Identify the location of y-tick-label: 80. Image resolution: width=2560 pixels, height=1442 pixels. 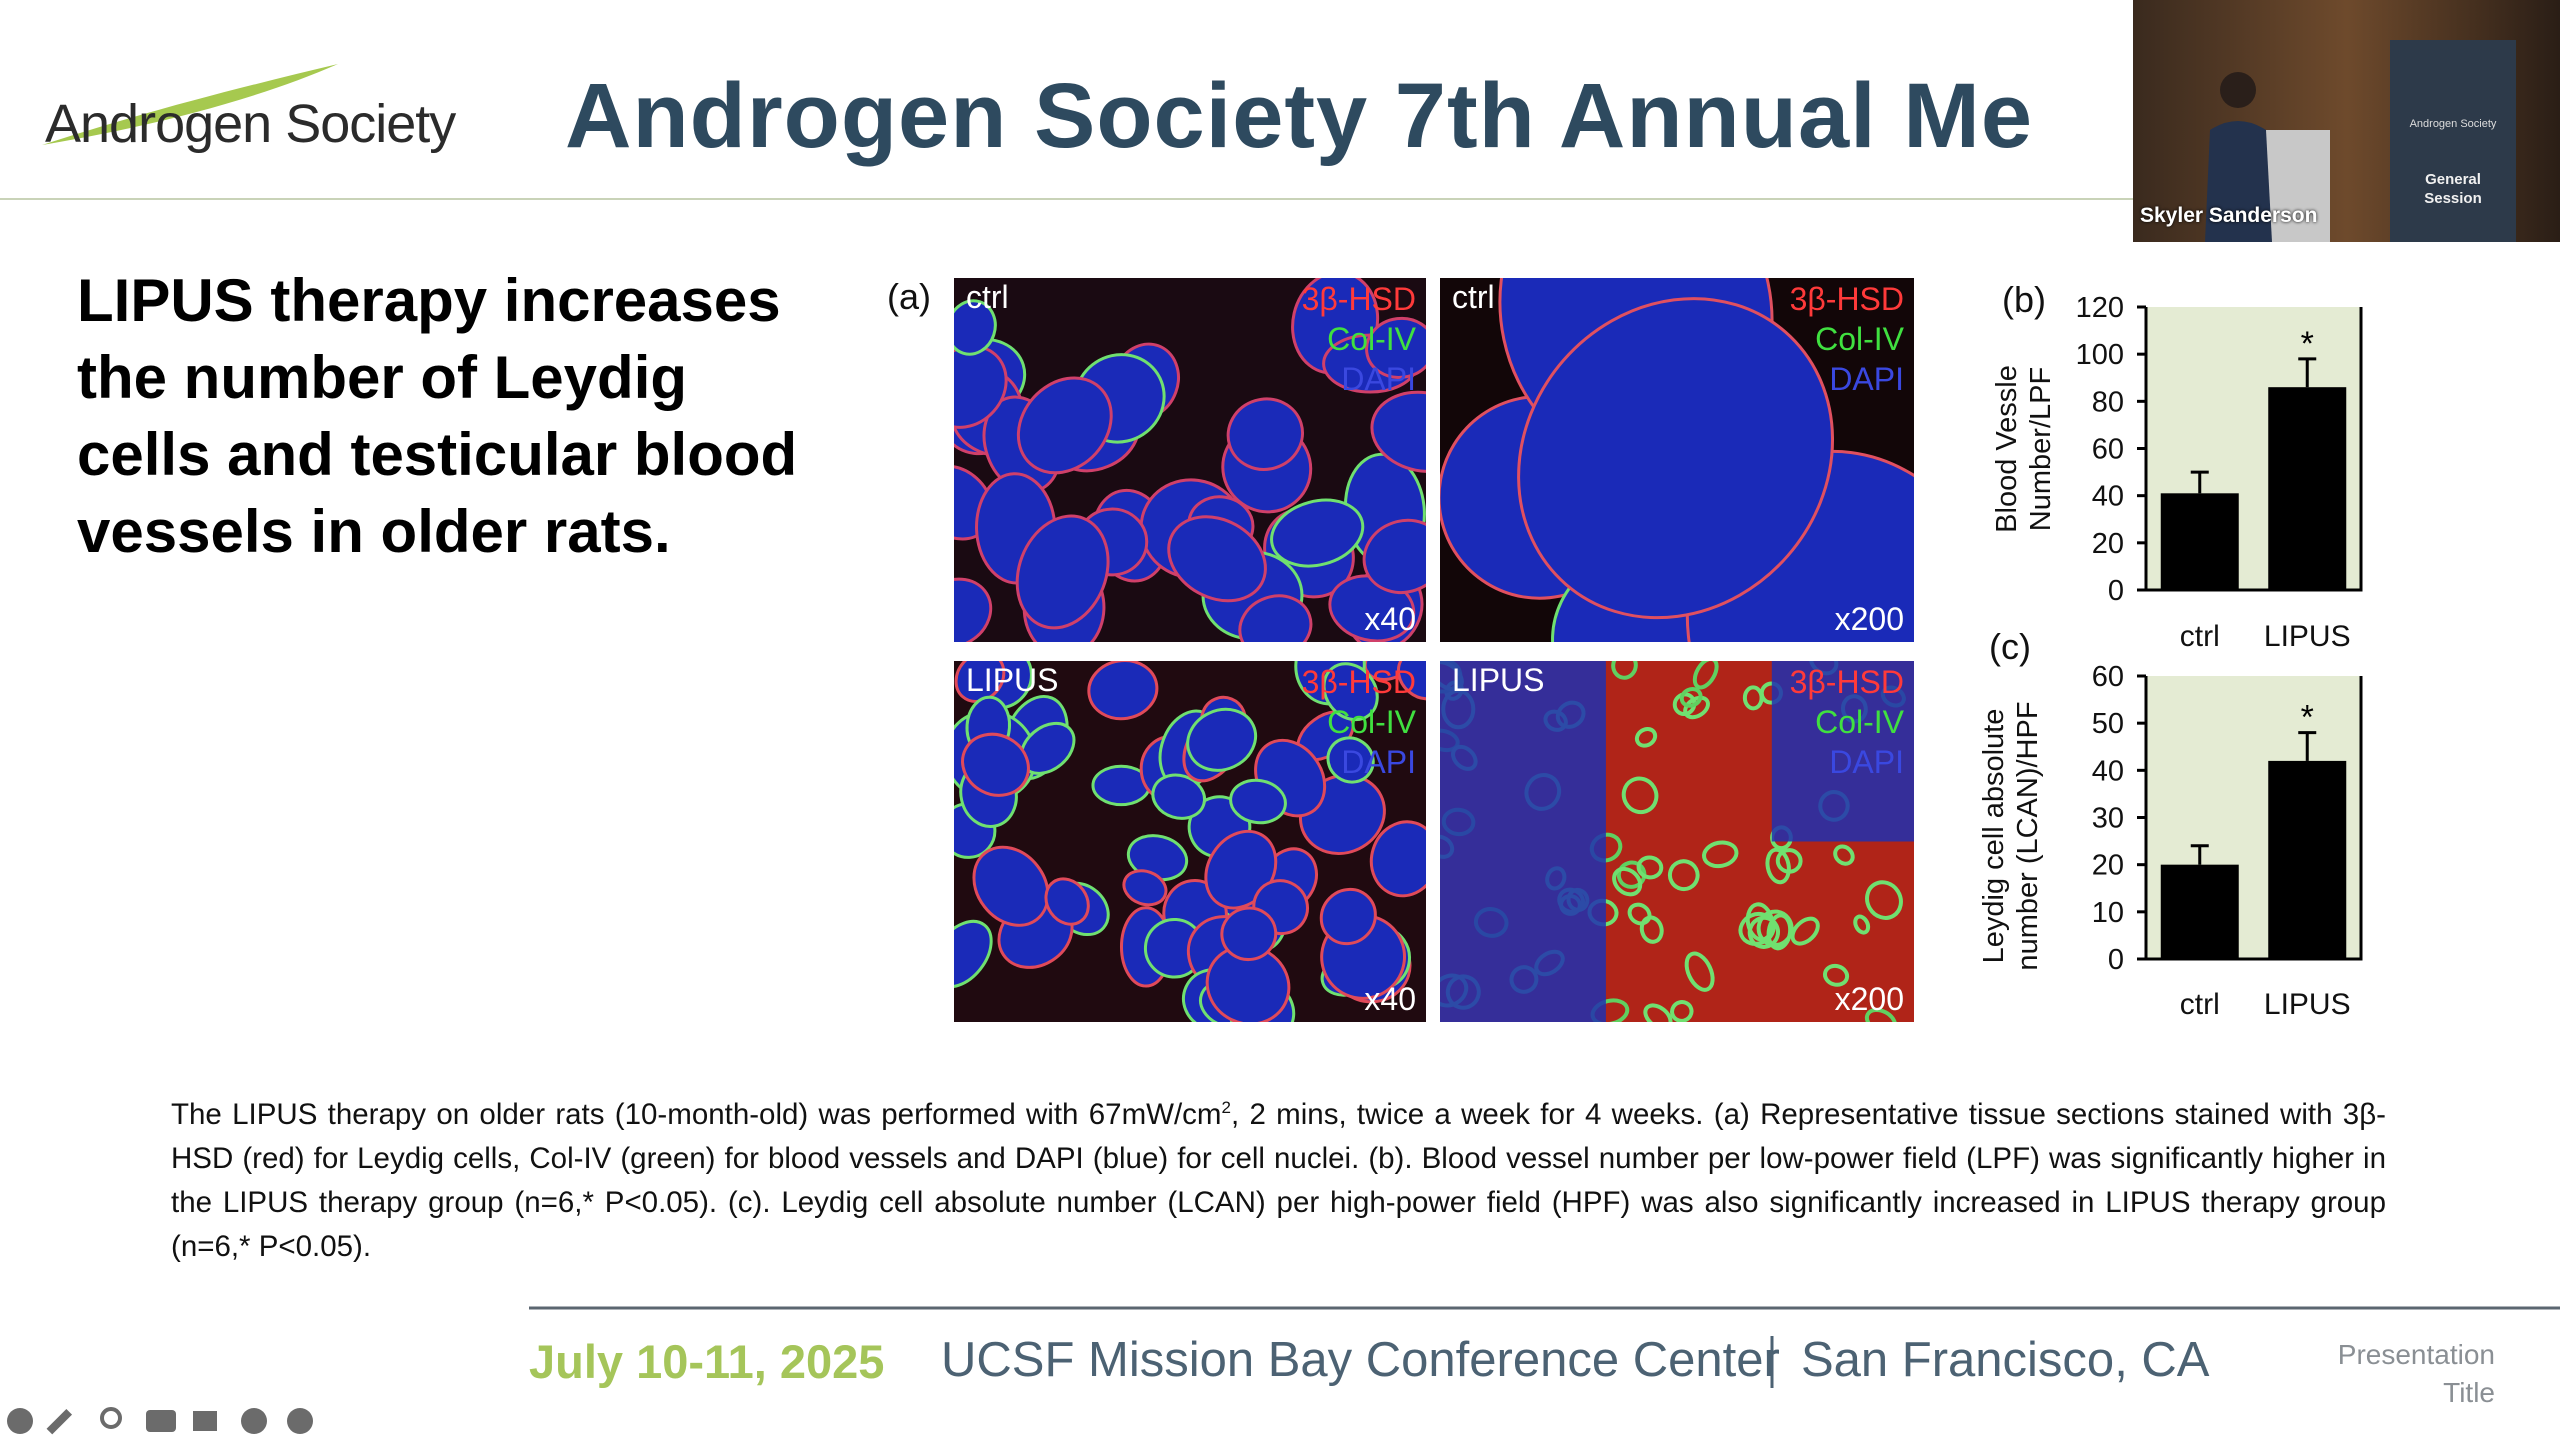
(2108, 402).